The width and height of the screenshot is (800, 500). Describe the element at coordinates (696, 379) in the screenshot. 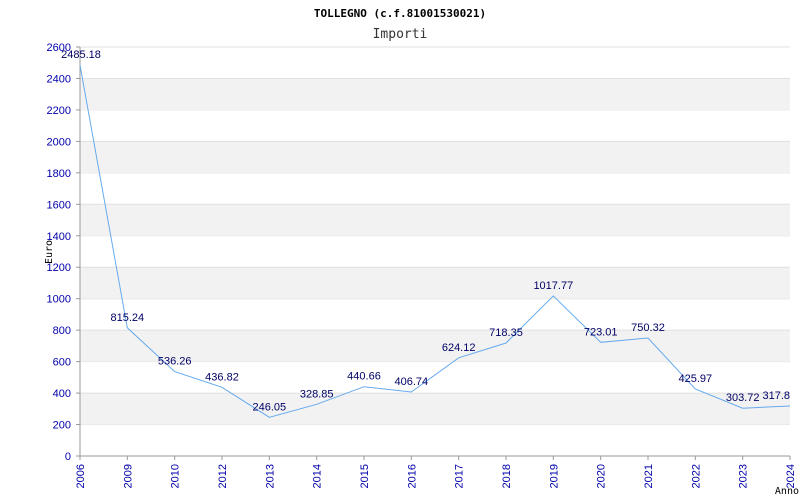

I see `data-label: 425.97` at that location.